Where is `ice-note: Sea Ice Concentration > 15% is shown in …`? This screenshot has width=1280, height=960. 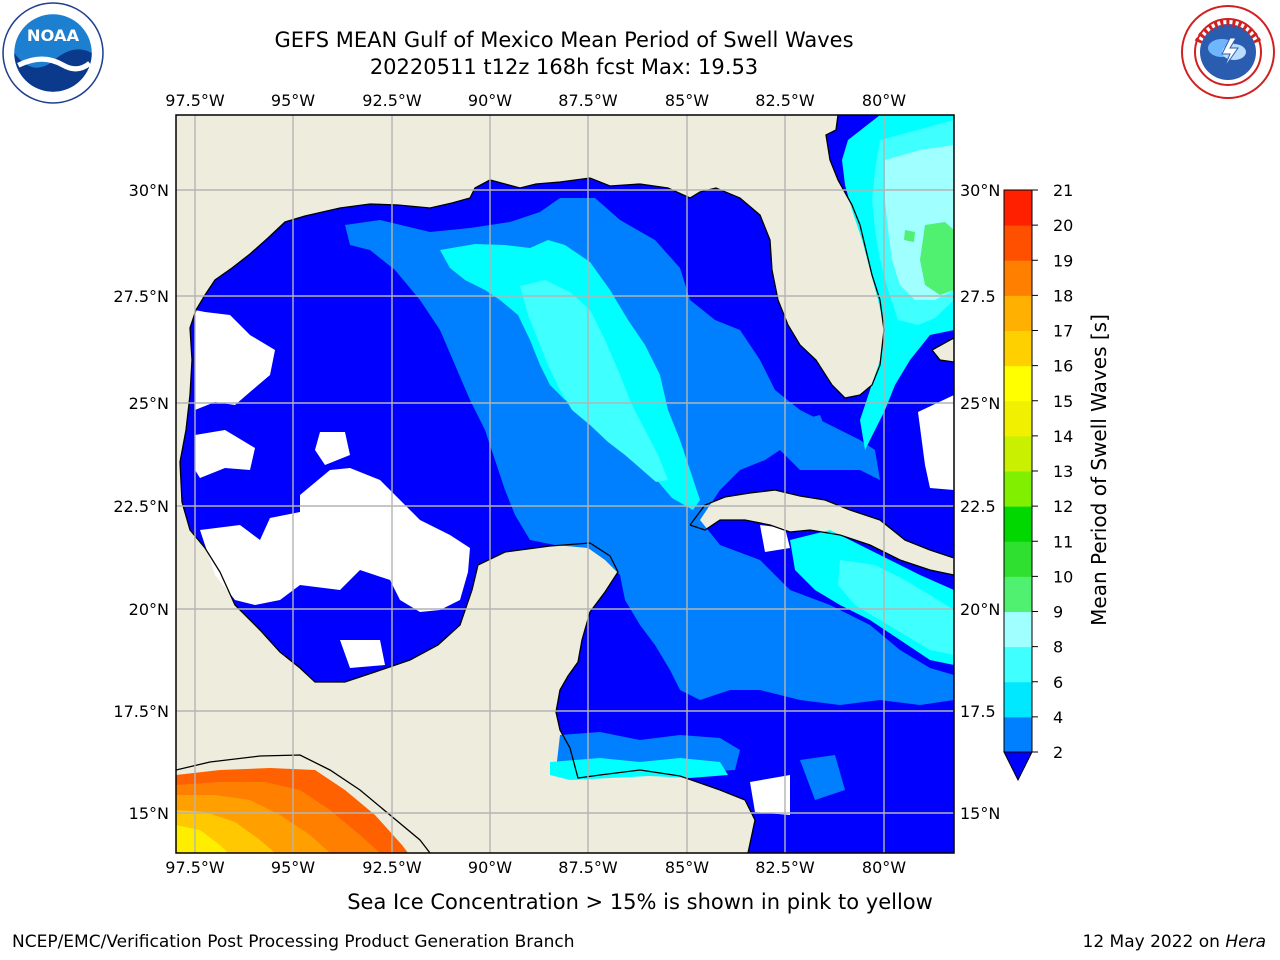
ice-note: Sea Ice Concentration > 15% is shown in … is located at coordinates (640, 902).